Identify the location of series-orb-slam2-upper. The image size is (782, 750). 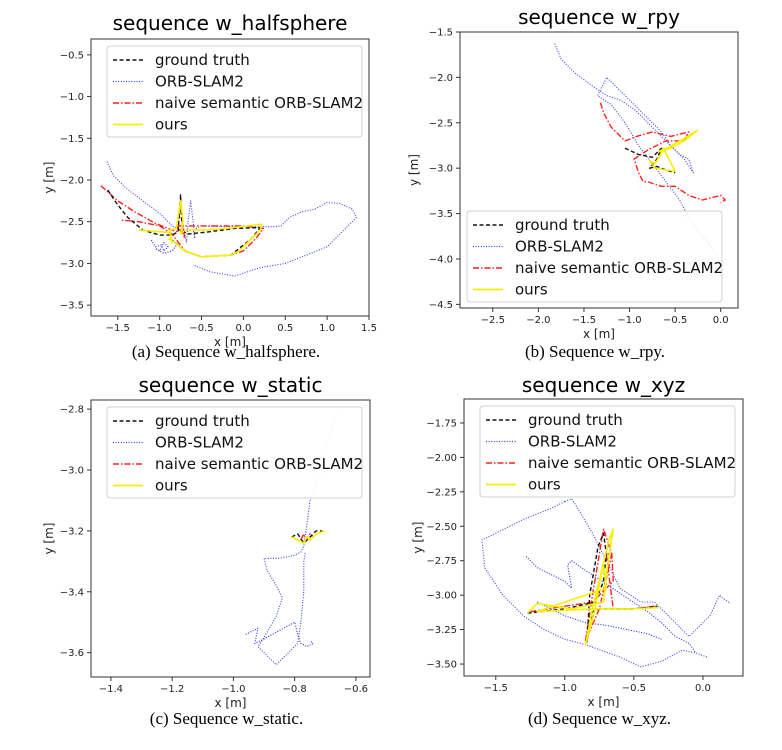
(647, 568).